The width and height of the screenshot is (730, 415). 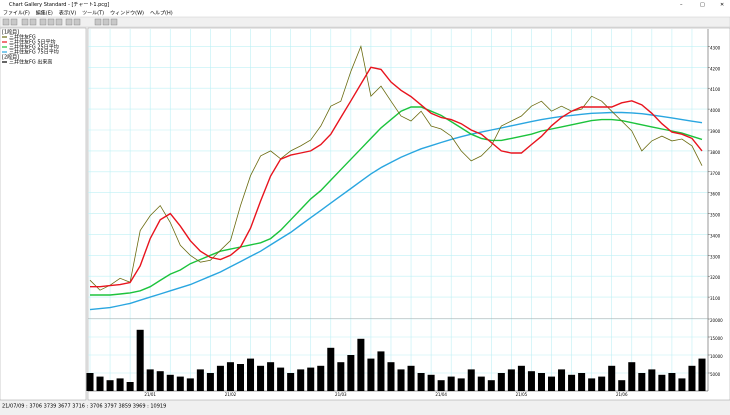 I want to click on menu-bar, so click(x=365, y=13).